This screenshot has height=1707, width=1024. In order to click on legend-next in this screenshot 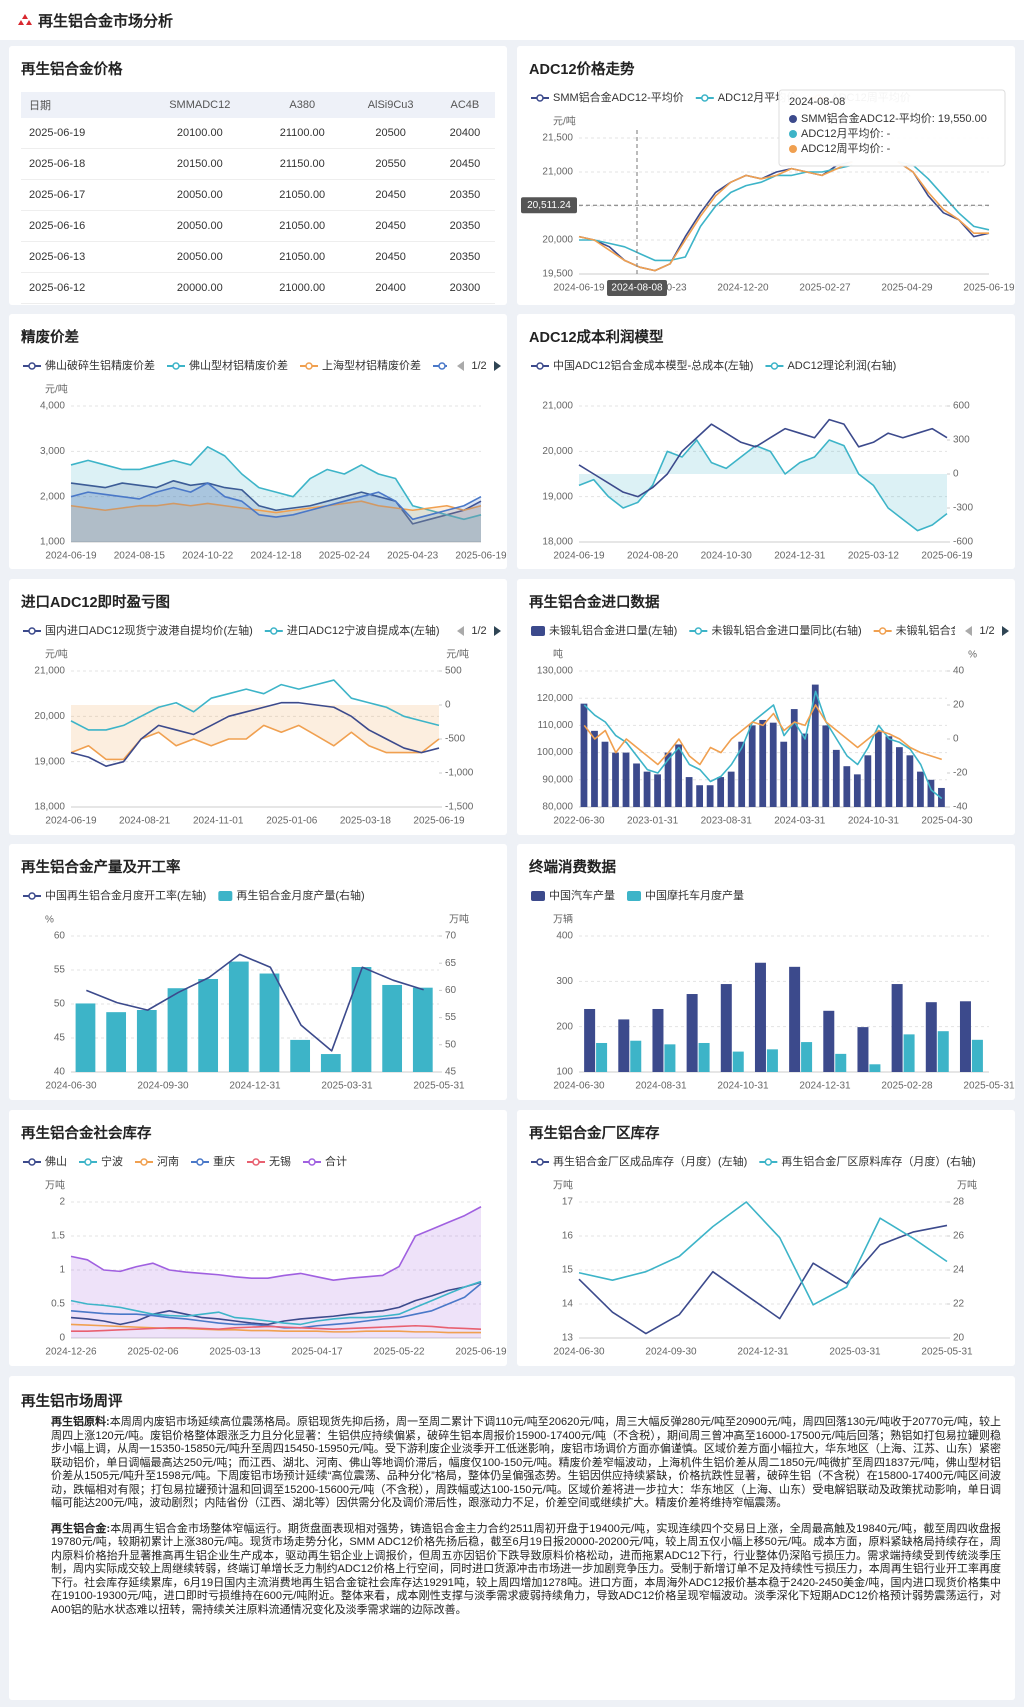, I will do `click(497, 366)`.